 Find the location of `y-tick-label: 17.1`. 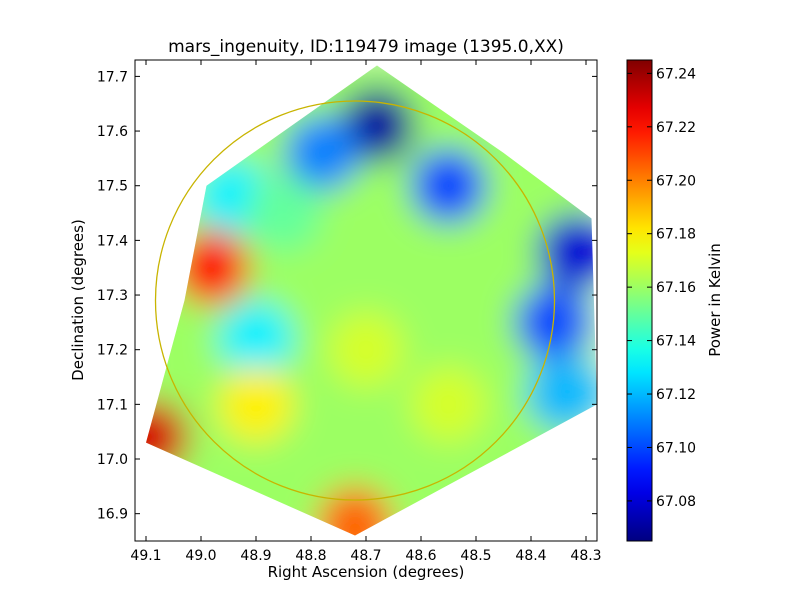

y-tick-label: 17.1 is located at coordinates (112, 405).